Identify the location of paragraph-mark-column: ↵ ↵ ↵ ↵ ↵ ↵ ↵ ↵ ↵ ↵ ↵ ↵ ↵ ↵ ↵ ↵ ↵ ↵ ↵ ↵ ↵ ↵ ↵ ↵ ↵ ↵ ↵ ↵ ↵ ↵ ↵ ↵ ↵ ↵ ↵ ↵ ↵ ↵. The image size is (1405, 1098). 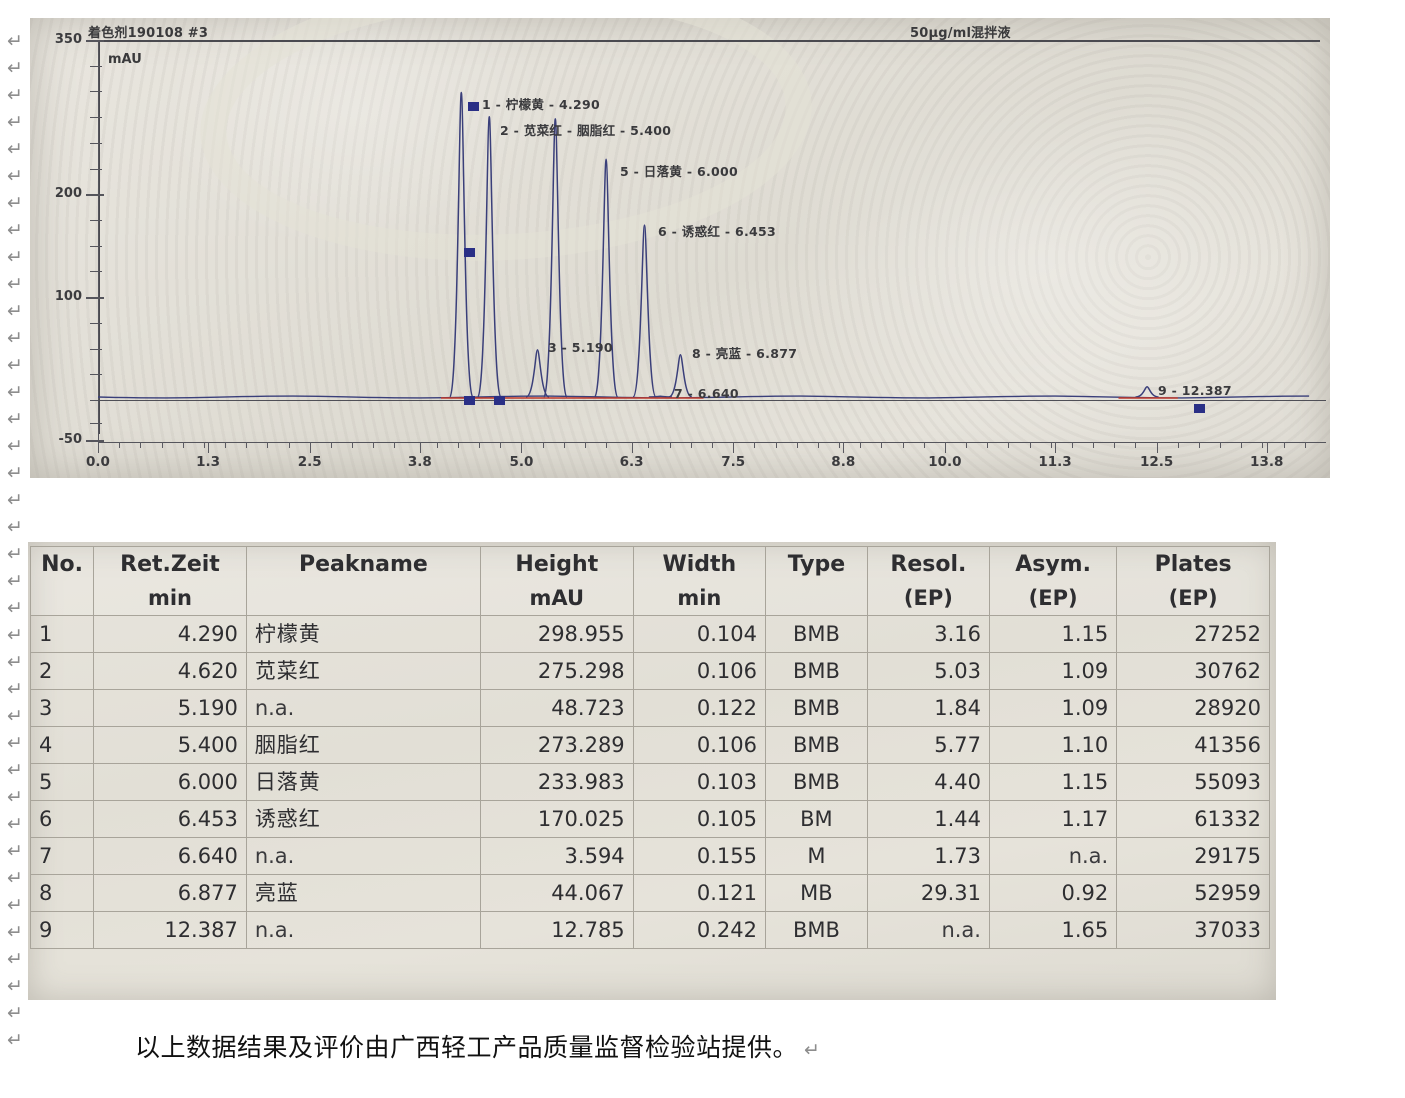
(15, 549).